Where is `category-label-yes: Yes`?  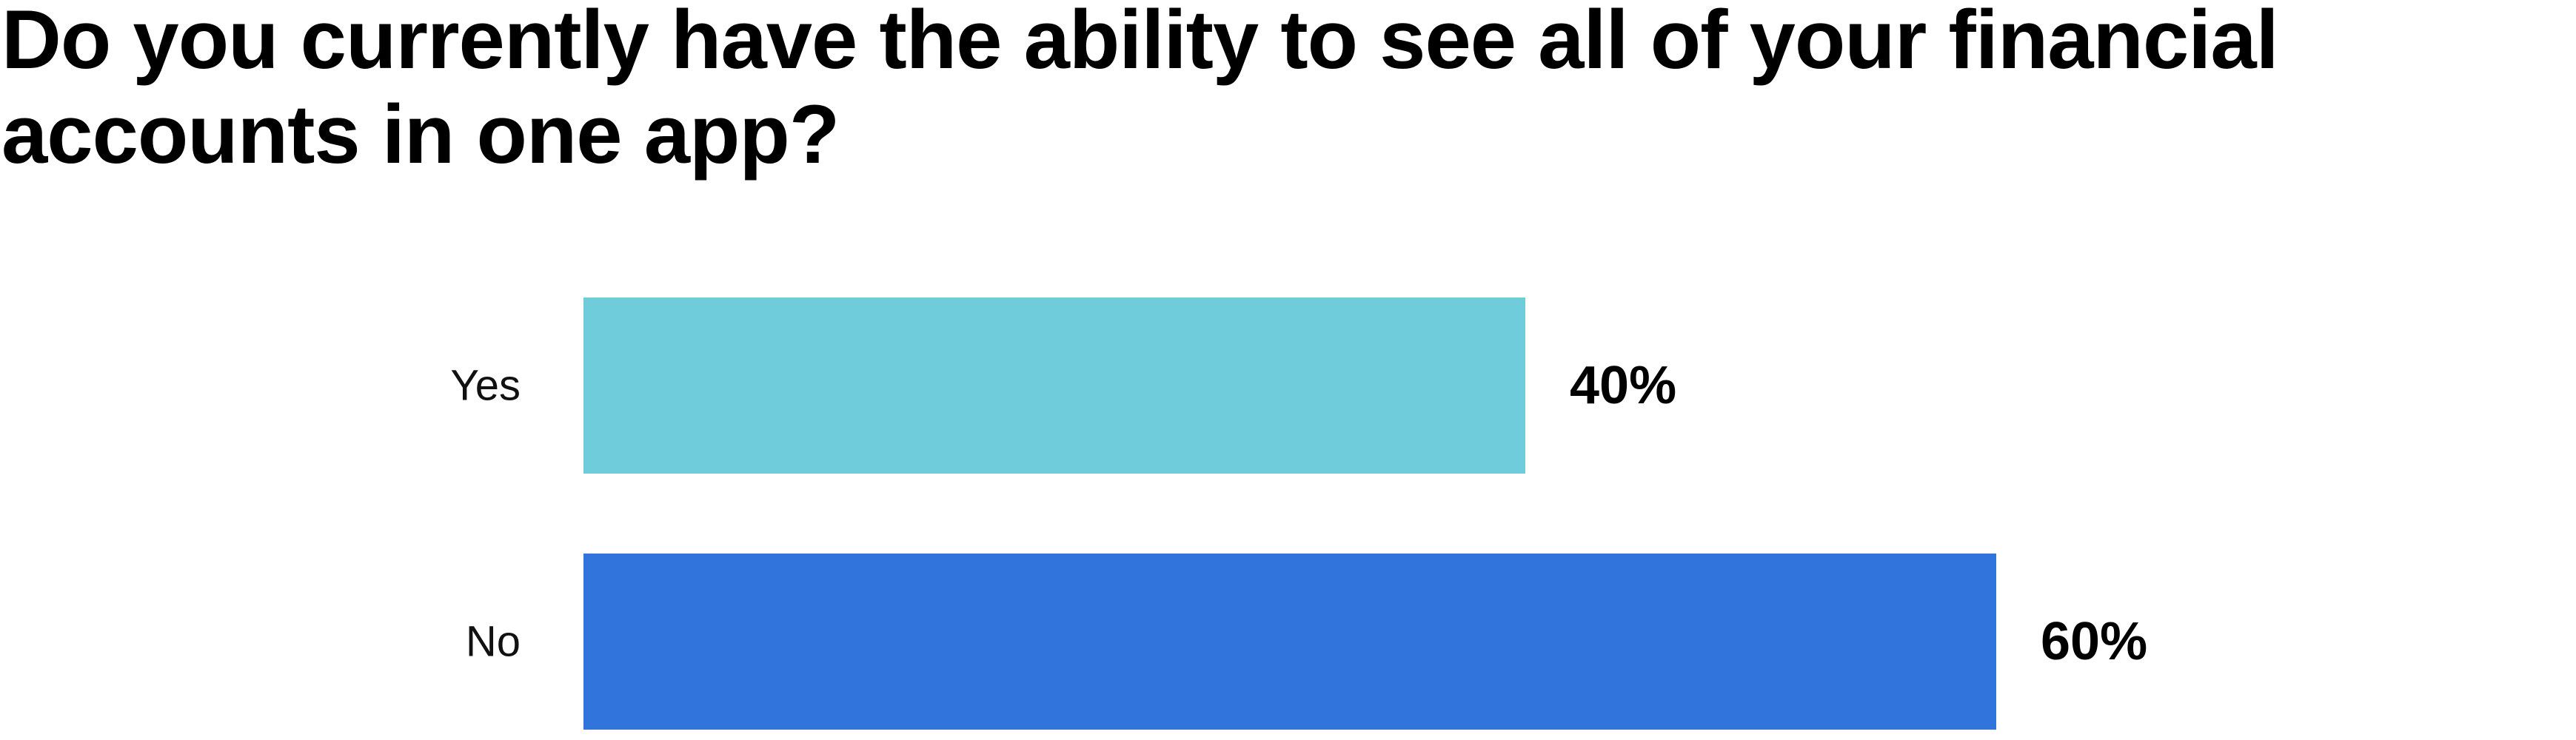
category-label-yes: Yes is located at coordinates (485, 386).